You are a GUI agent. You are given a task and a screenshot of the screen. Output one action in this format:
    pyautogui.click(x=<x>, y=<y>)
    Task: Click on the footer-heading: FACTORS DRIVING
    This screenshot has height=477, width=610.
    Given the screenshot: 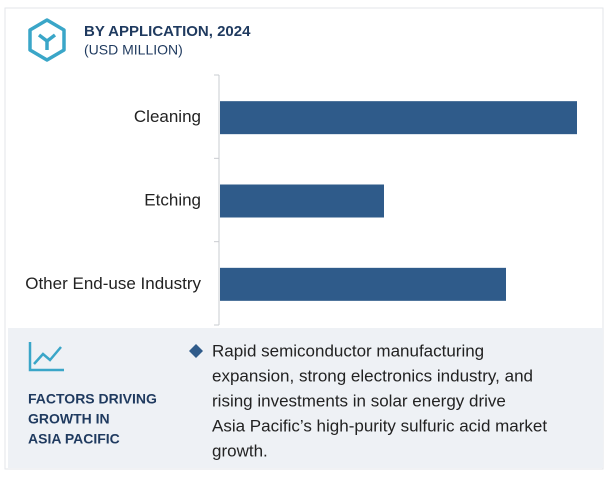 What is the action you would take?
    pyautogui.click(x=92, y=399)
    